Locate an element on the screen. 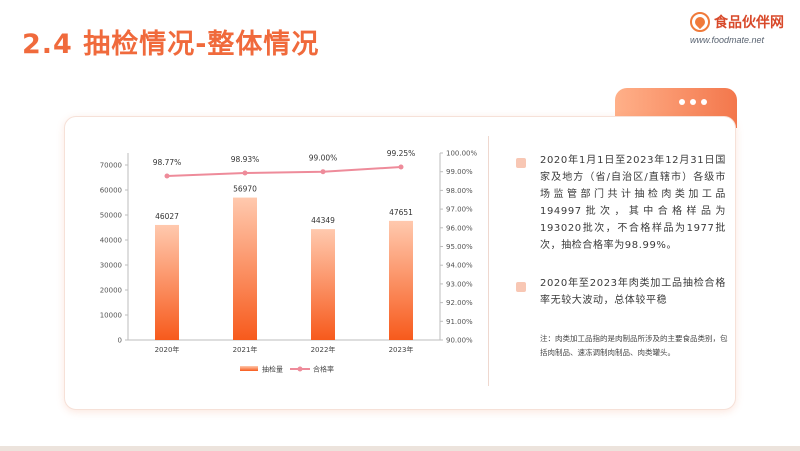 The image size is (800, 451). y-left-tick-label: 30000 is located at coordinates (111, 266).